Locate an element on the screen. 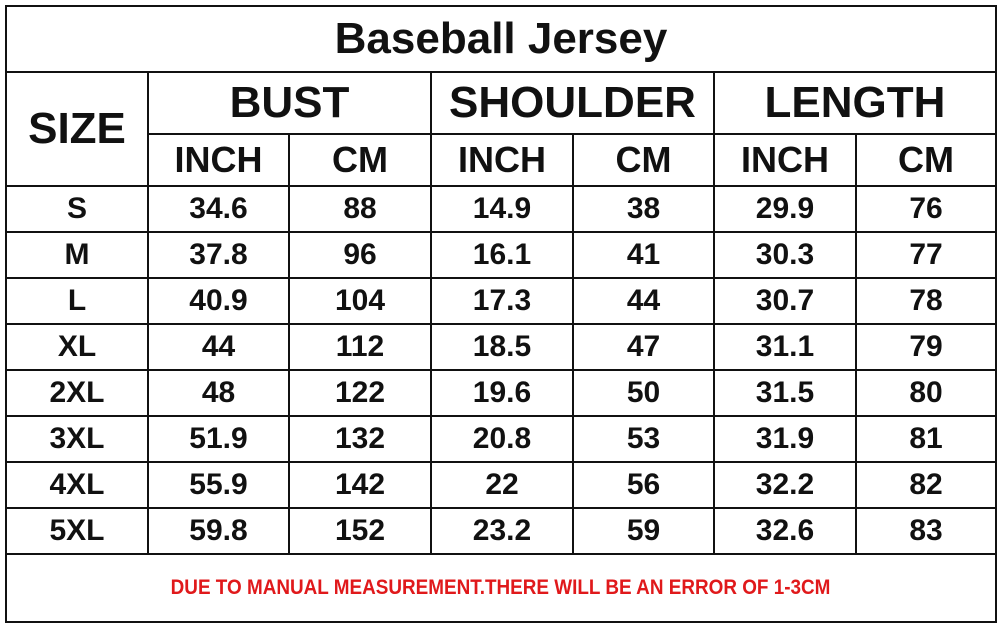 This screenshot has height=640, width=1000. table-row: 5XL 59.8 152 23.2 59 32.6 83 is located at coordinates (501, 531).